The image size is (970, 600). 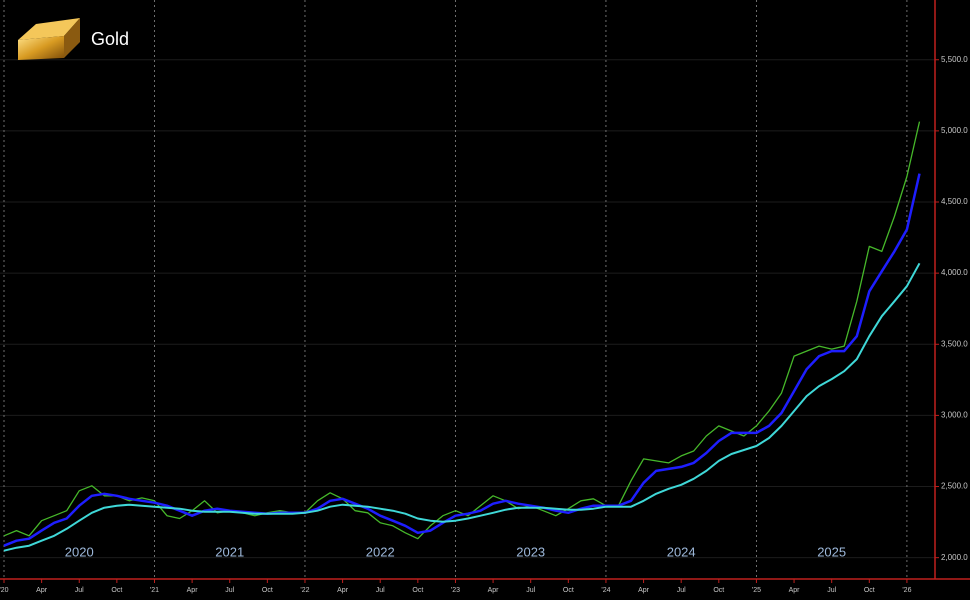 I want to click on y-tick-label: 4,500.0, so click(x=954, y=201).